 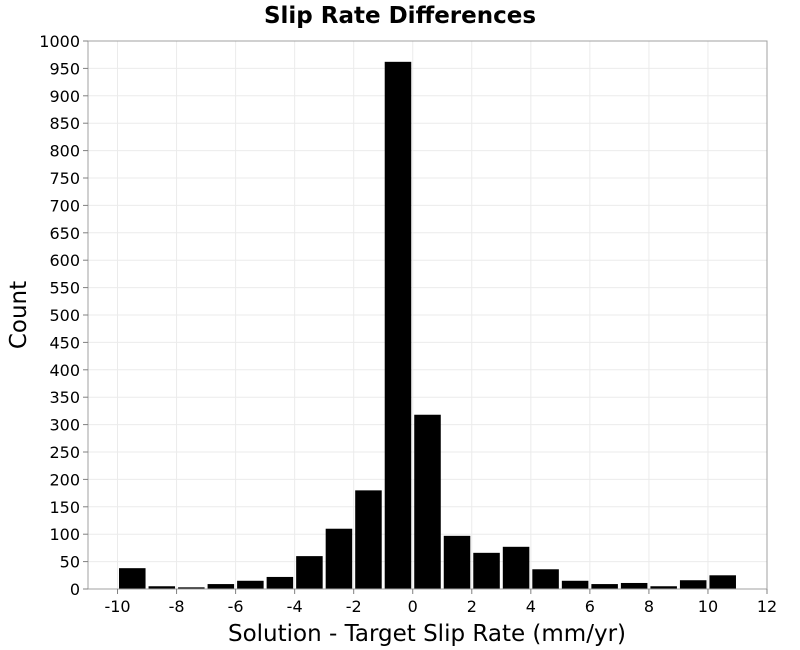 I want to click on x-tick-label: 0, so click(x=413, y=606).